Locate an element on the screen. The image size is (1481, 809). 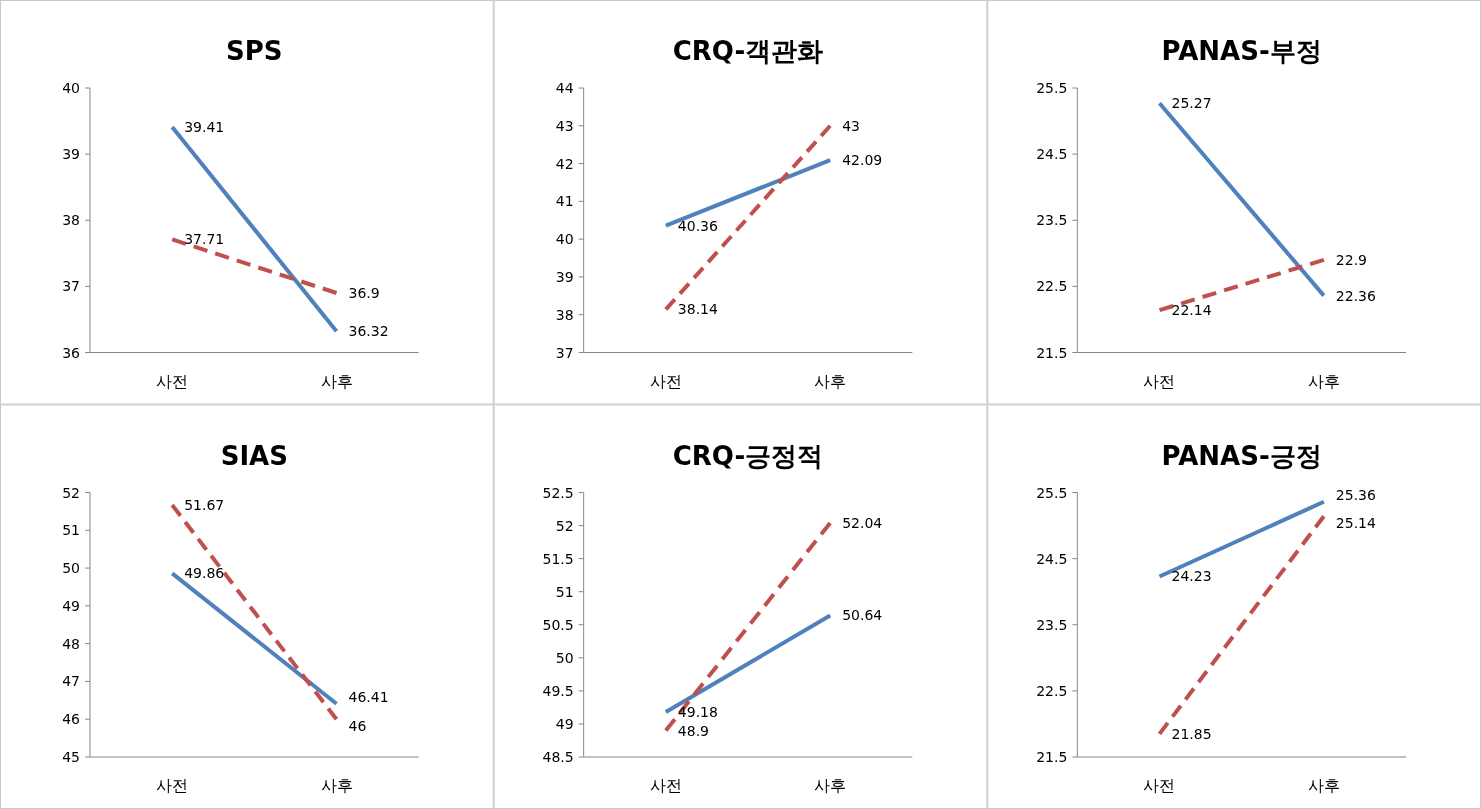
y-tick-label: 42 is located at coordinates (564, 163).